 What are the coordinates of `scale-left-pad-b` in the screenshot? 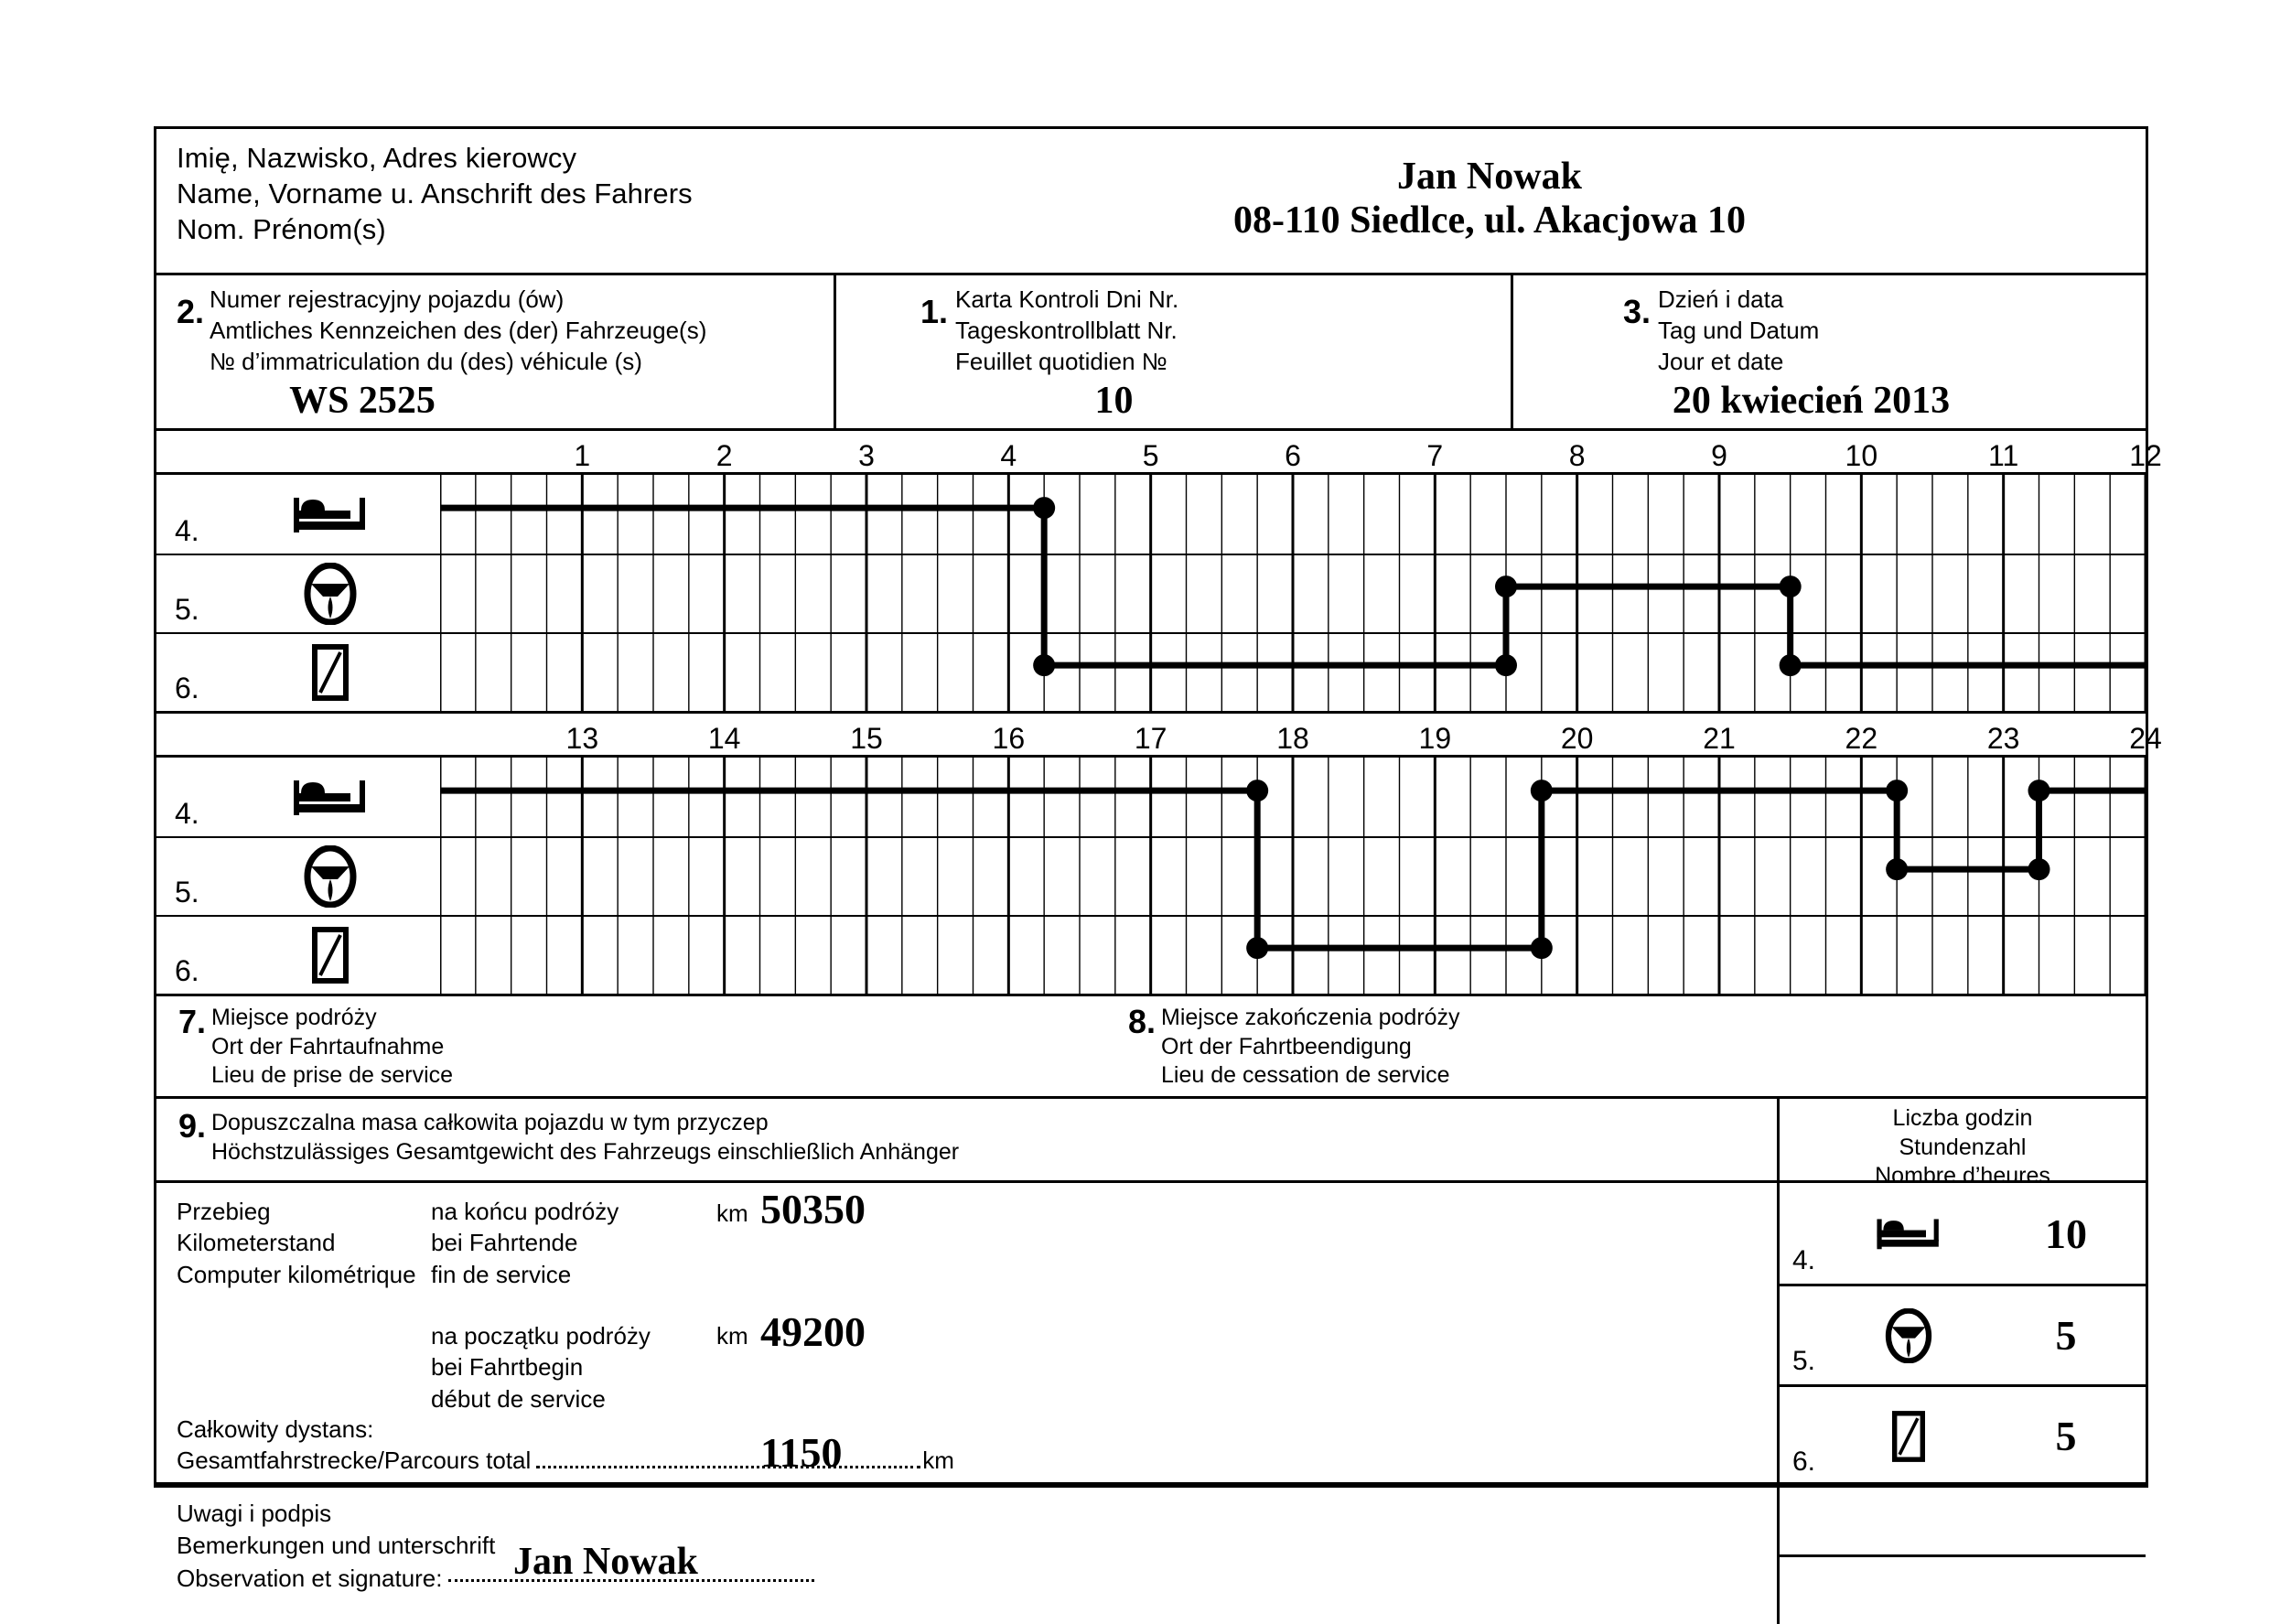 It's located at (298, 734).